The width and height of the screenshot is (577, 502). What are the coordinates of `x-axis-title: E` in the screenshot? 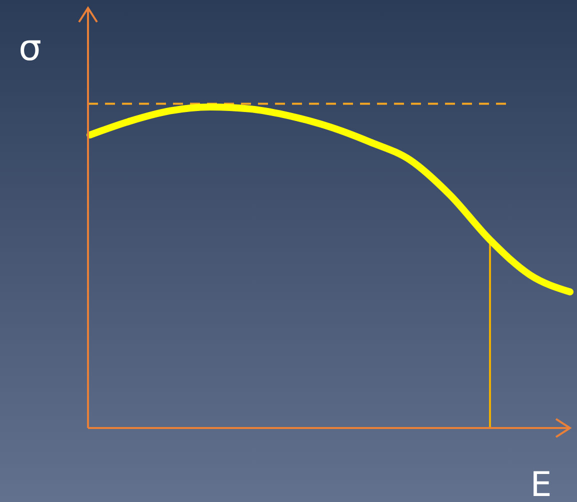 It's located at (541, 483).